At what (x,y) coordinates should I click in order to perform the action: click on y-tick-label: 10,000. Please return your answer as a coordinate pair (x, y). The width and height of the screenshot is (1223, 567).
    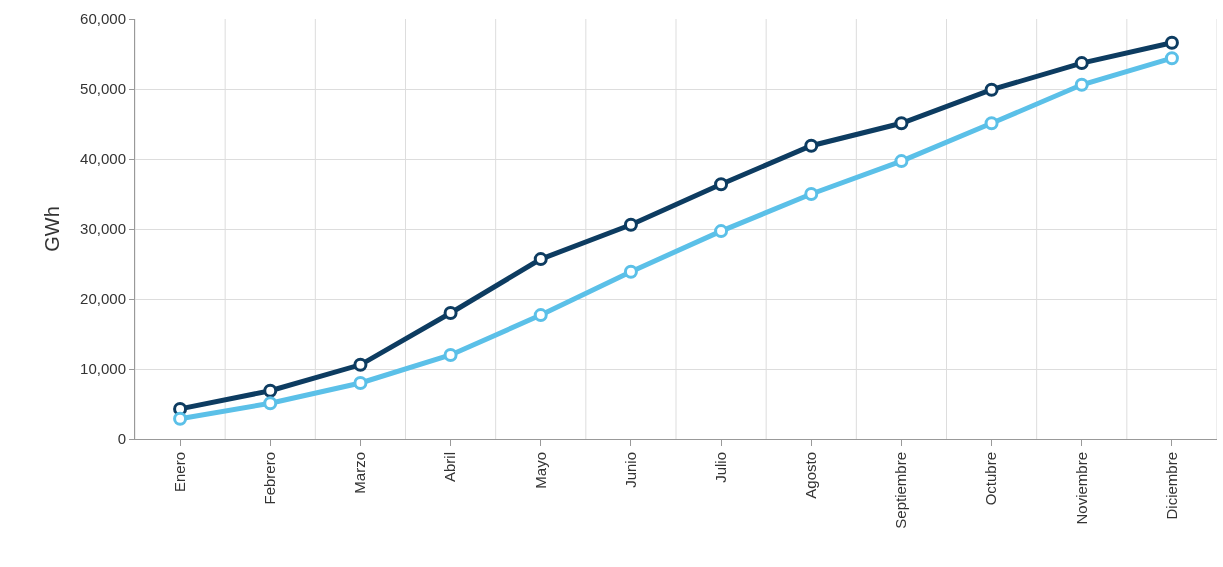
    Looking at the image, I should click on (103, 369).